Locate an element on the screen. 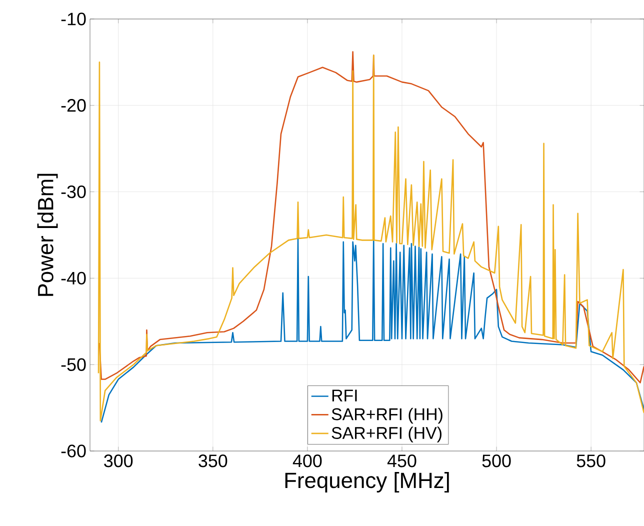 The image size is (644, 526). y-tick-label: -40 is located at coordinates (73, 278).